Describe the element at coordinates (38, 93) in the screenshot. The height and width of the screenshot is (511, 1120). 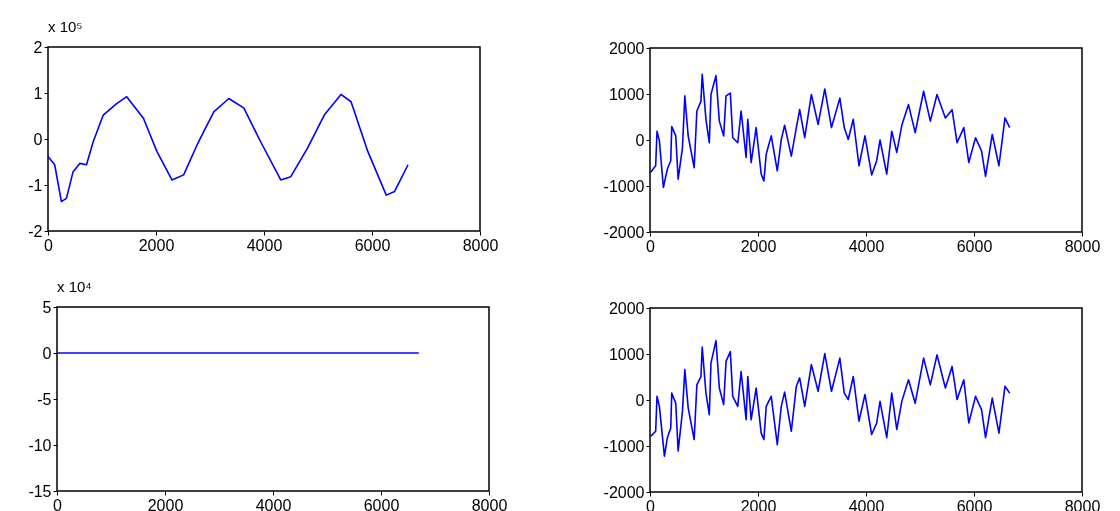
I see `y-tick-label: 1` at that location.